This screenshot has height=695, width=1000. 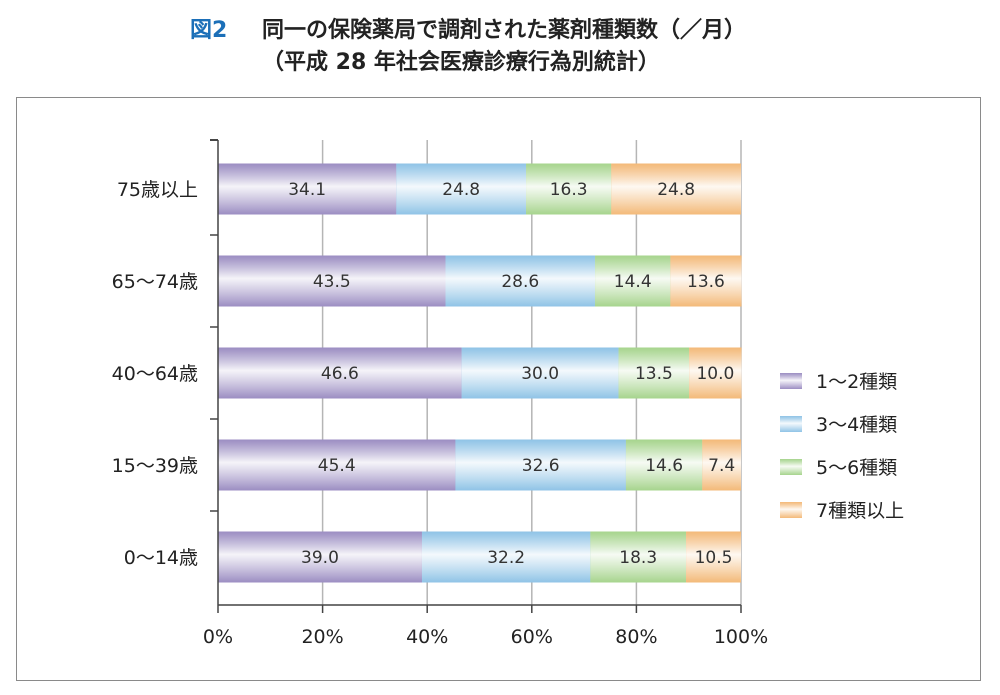 I want to click on data-label: 39.0, so click(x=320, y=558).